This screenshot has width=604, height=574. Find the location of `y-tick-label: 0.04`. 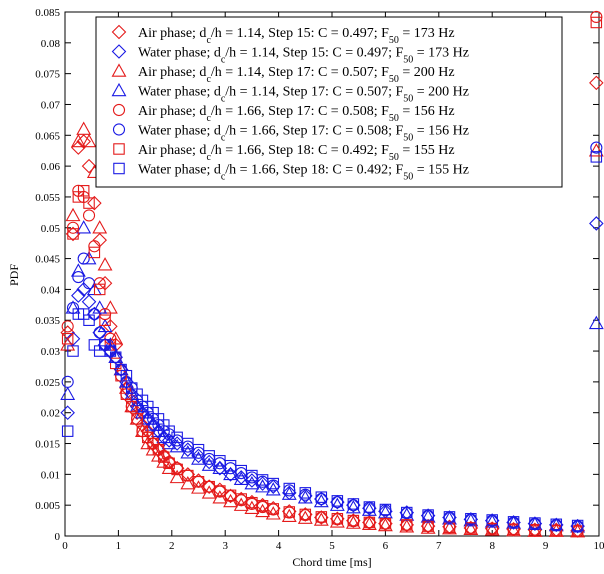

y-tick-label: 0.04 is located at coordinates (51, 290).